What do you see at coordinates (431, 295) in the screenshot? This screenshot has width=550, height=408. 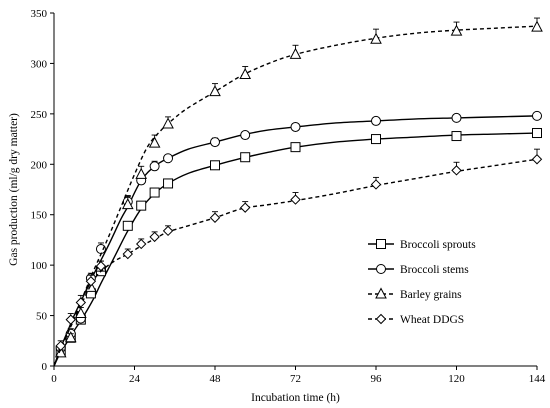 I see `legend-label: Barley grains` at bounding box center [431, 295].